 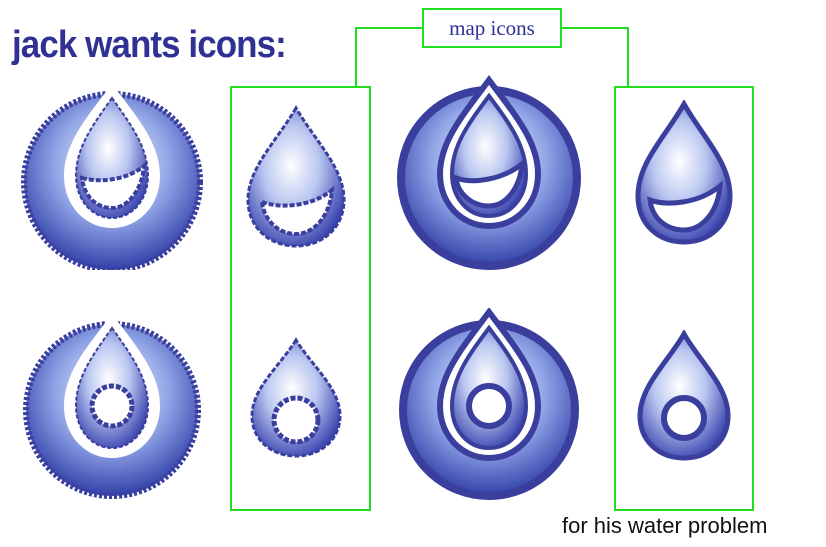 What do you see at coordinates (489, 404) in the screenshot?
I see `water-drop-ring-clean-circle-icon` at bounding box center [489, 404].